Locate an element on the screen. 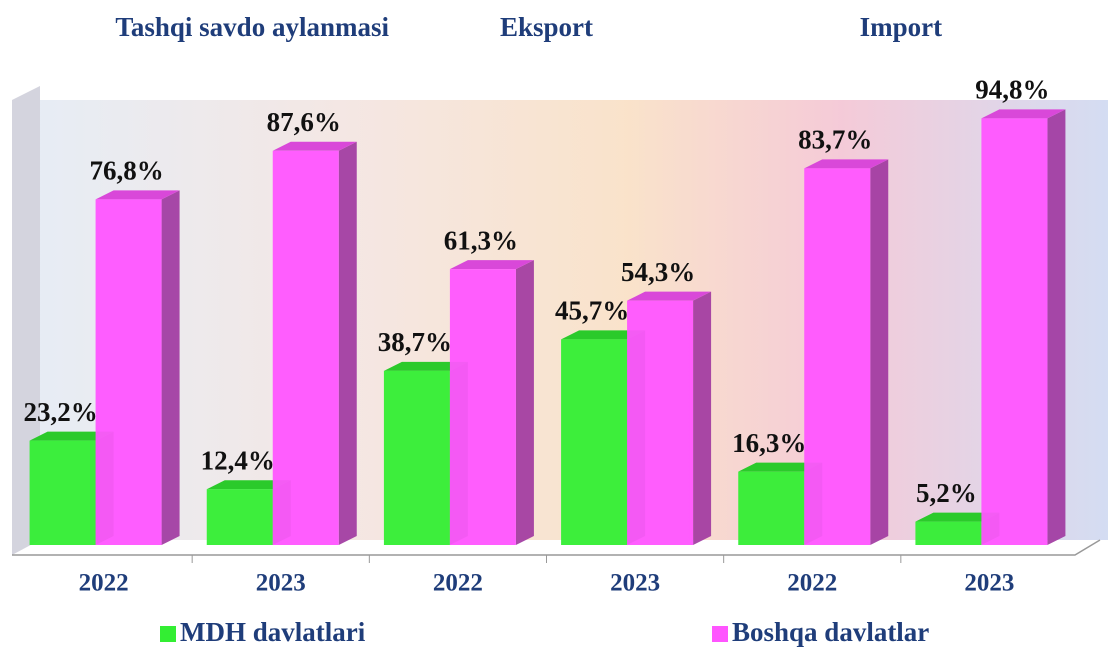 The image size is (1108, 650). value-label: 5,2% is located at coordinates (946, 493).